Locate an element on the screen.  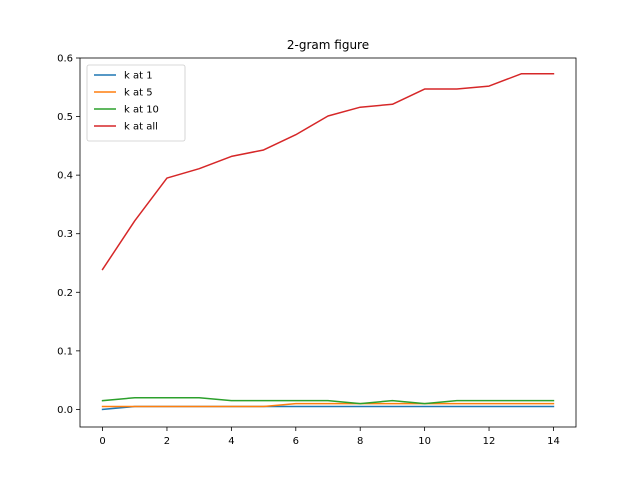
legend-label-1: k at 1 is located at coordinates (138, 76).